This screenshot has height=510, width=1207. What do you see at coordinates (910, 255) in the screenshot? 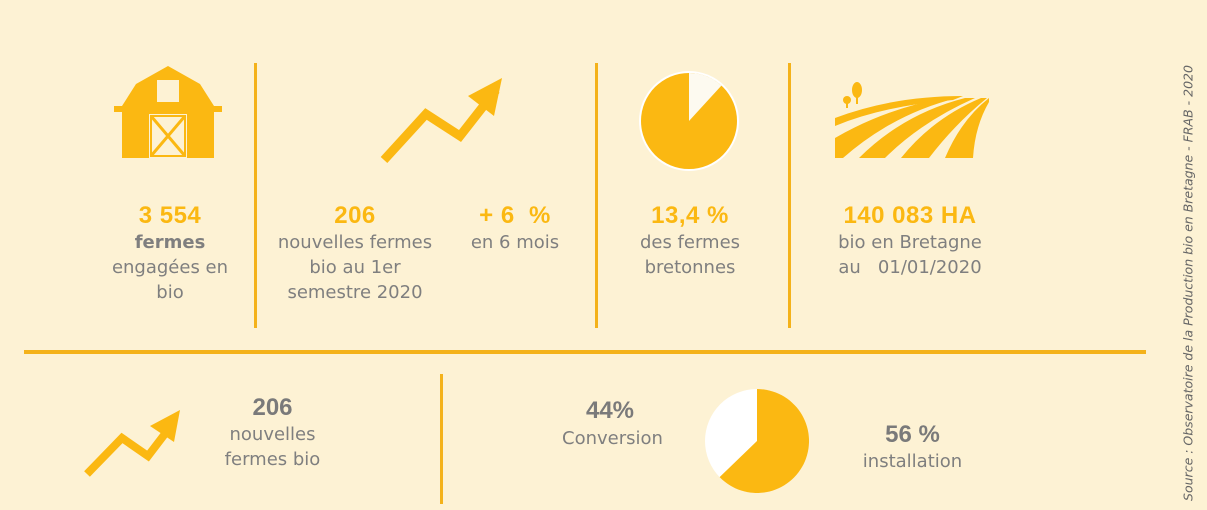
I see `area-label: bio en Bretagne au 01/01/2020` at bounding box center [910, 255].